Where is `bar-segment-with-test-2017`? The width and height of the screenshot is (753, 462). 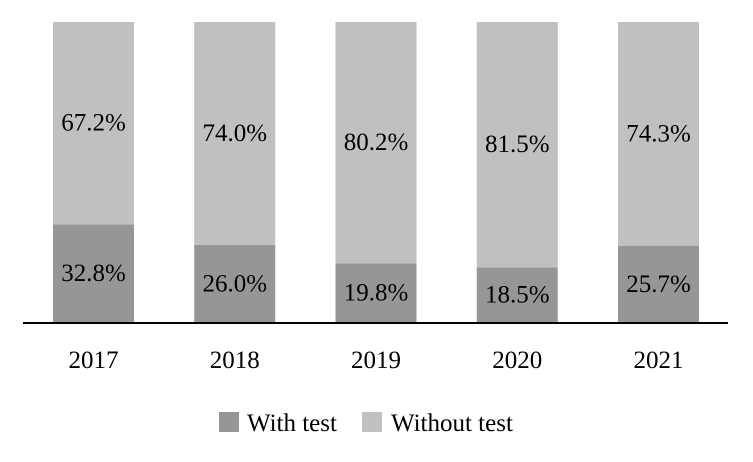
bar-segment-with-test-2017 is located at coordinates (93, 273).